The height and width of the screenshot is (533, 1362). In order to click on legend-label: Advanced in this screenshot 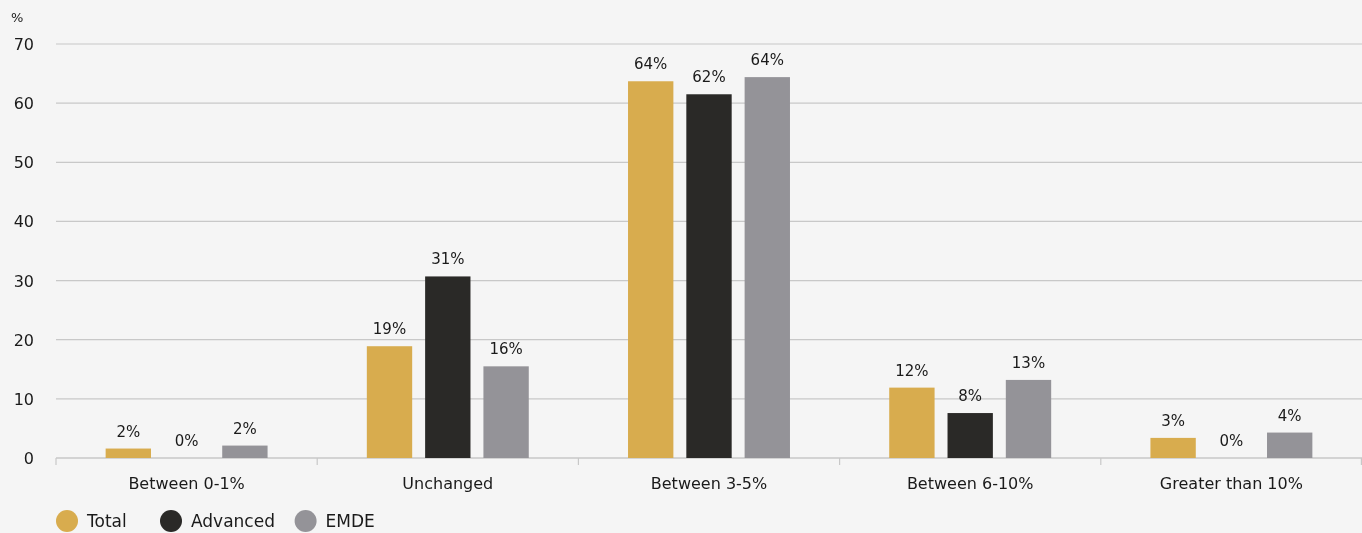, I will do `click(233, 521)`.